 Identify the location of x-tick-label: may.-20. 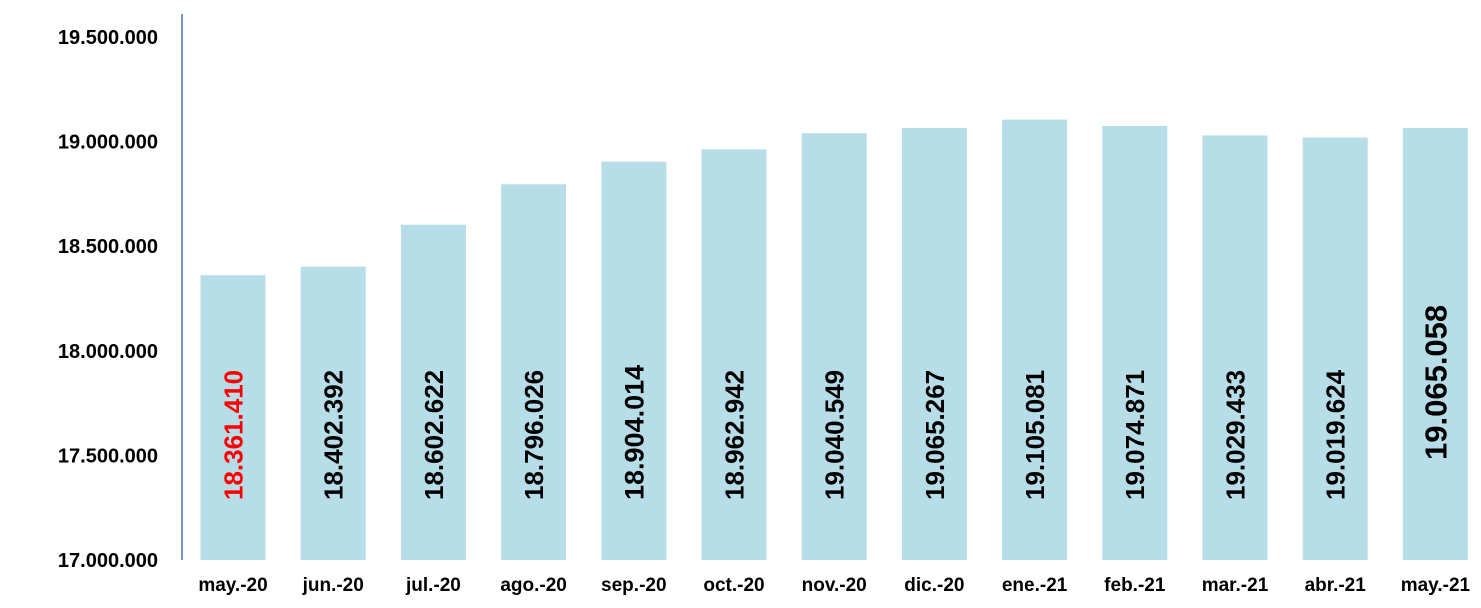
(232, 585).